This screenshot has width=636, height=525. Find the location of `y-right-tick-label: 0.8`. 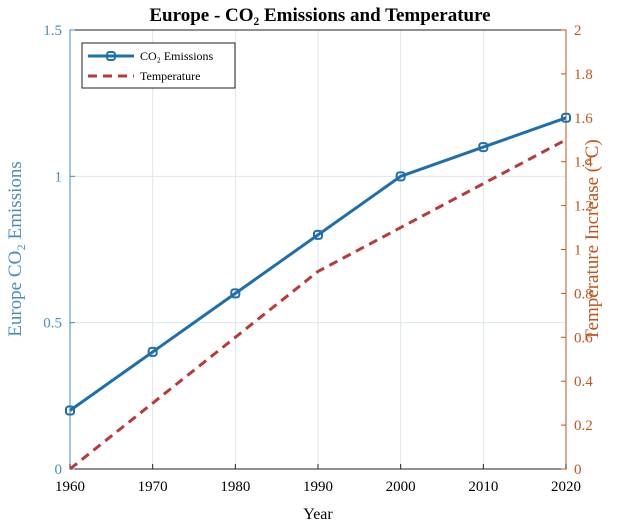

y-right-tick-label: 0.8 is located at coordinates (583, 294).